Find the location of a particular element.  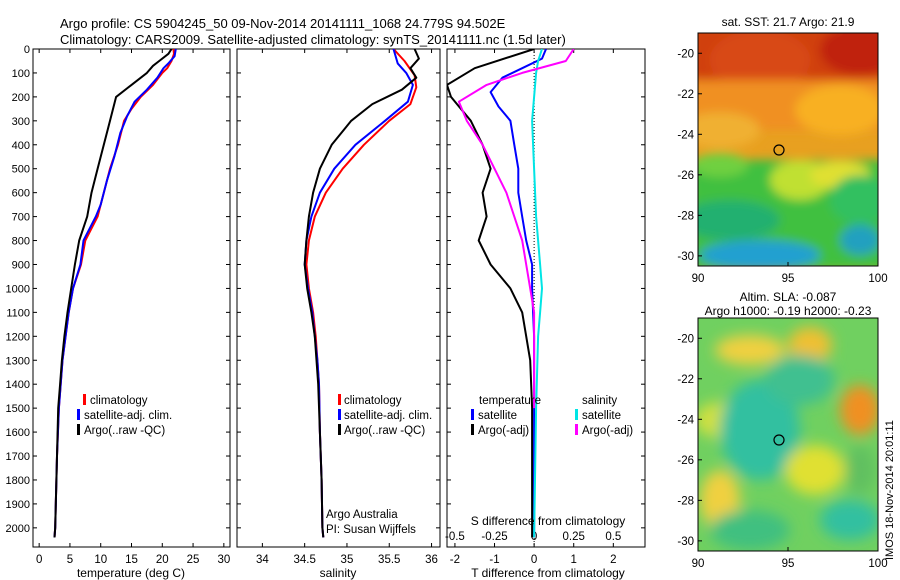

salinity-series is located at coordinates (361, 293).